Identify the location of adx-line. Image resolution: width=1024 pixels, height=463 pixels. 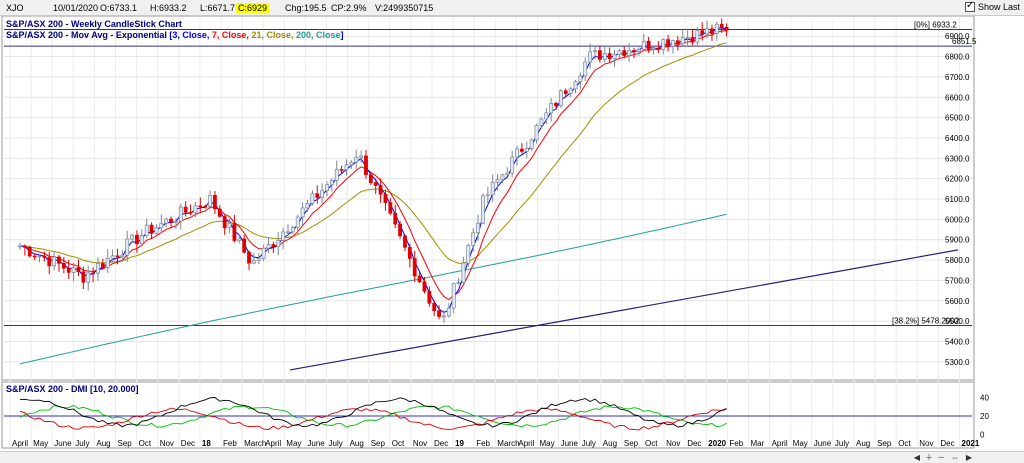
(373, 412).